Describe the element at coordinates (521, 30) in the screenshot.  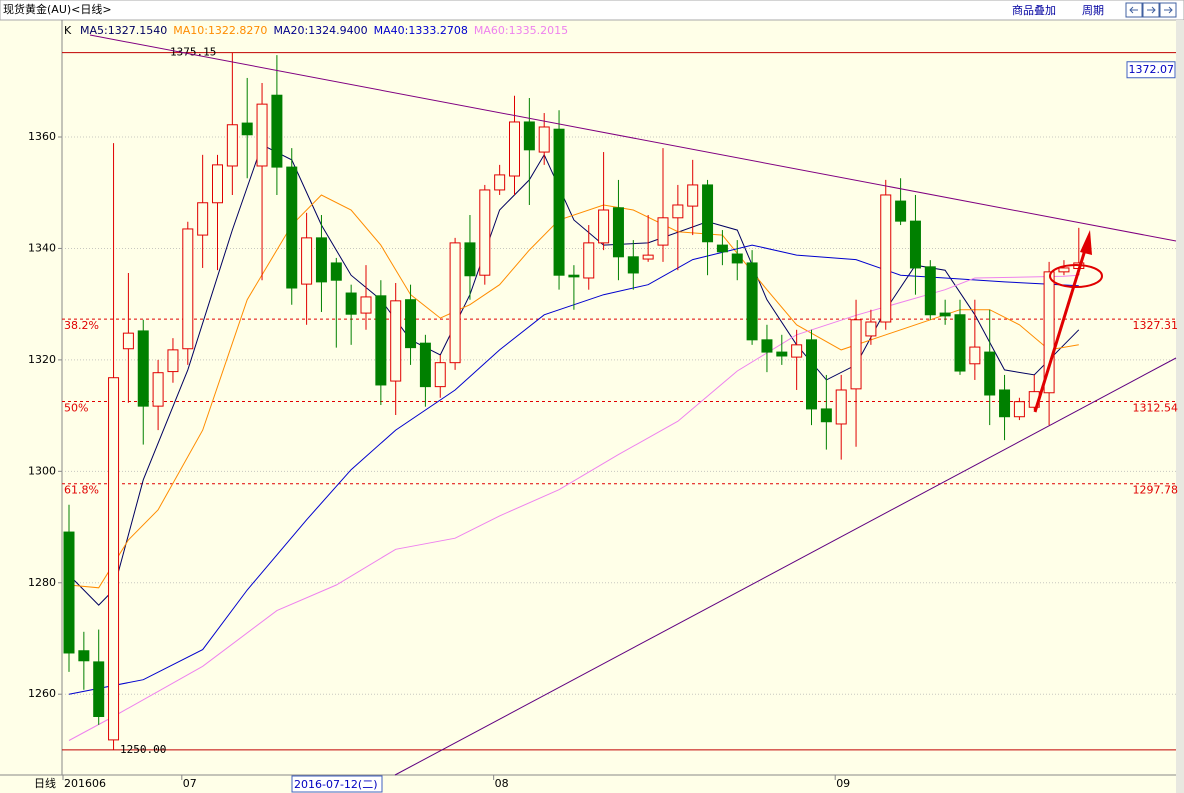
I see `legend-entry: MA60:1335.2015` at that location.